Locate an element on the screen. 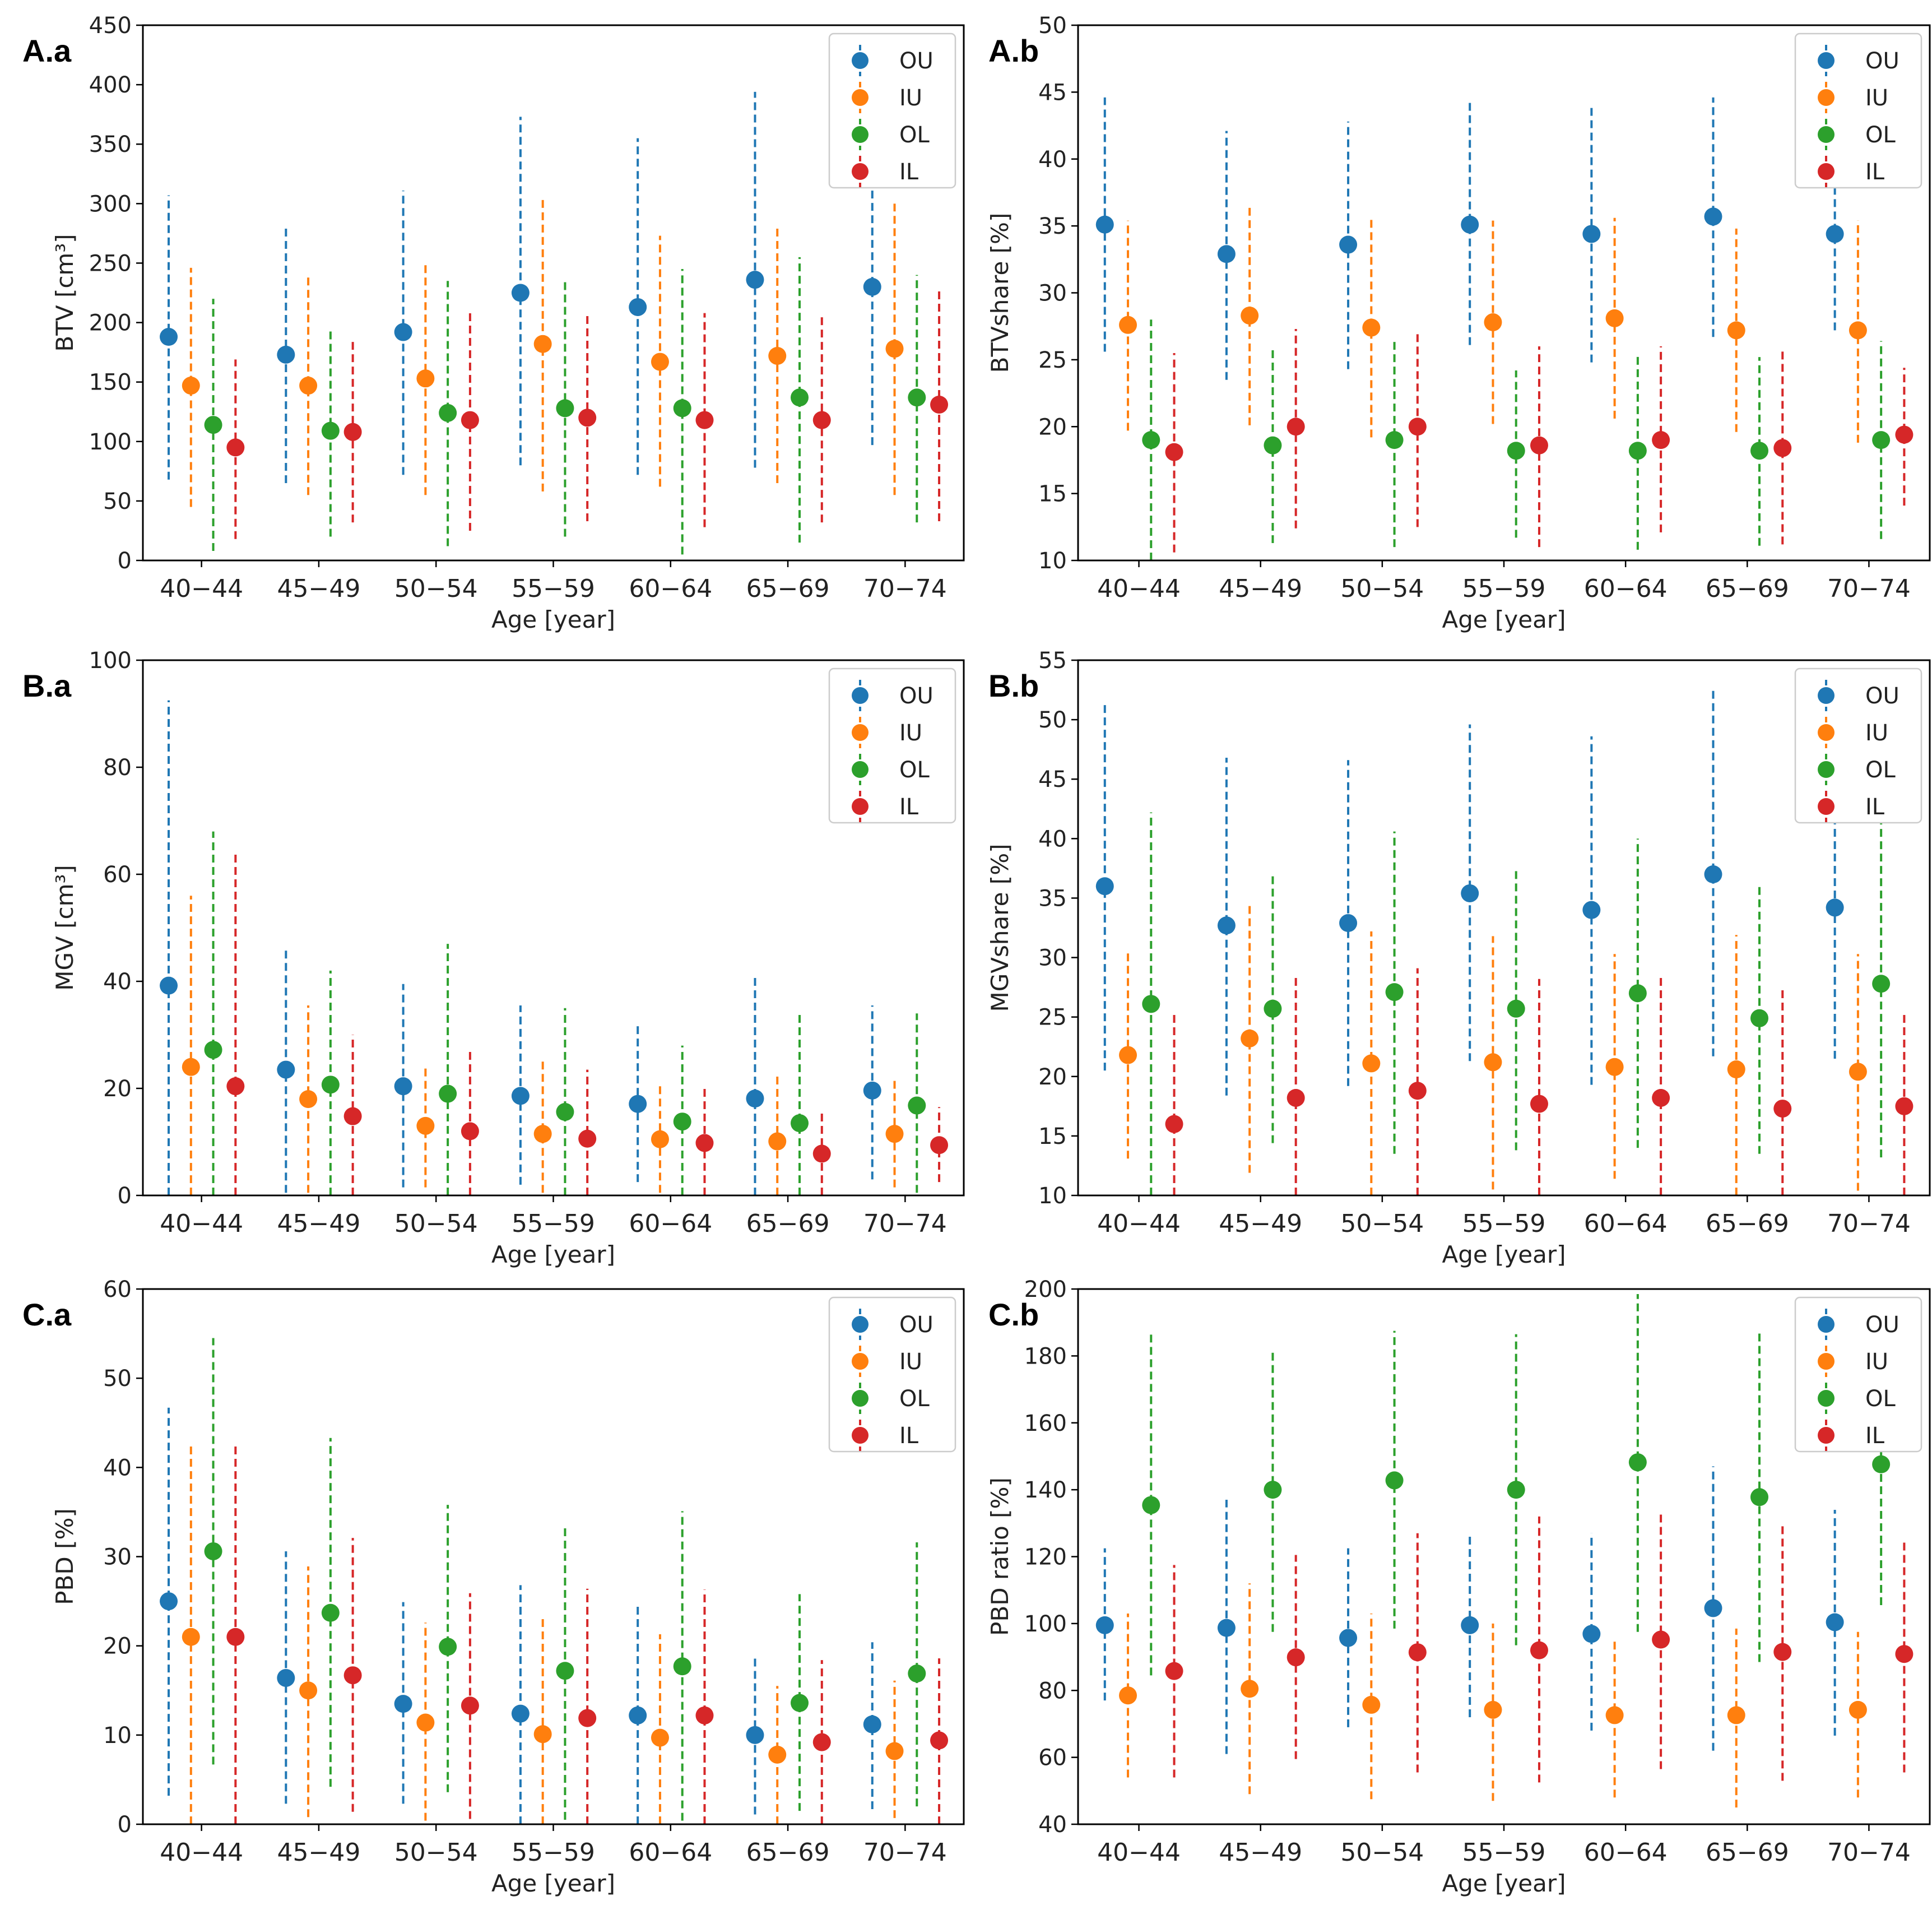 This screenshot has width=1932, height=1910. b-a-xtick-label: 60−64 is located at coordinates (670, 1223).